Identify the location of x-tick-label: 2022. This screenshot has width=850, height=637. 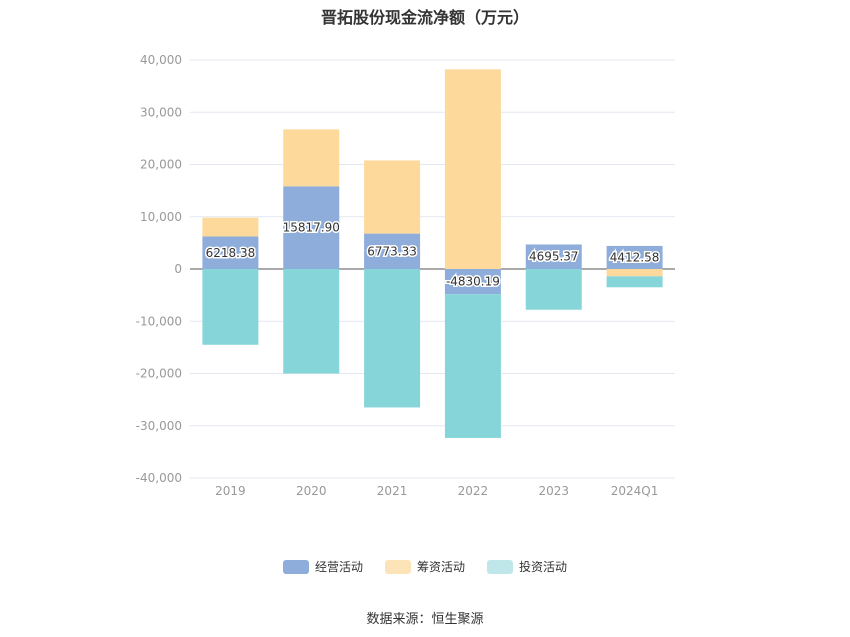
(473, 491).